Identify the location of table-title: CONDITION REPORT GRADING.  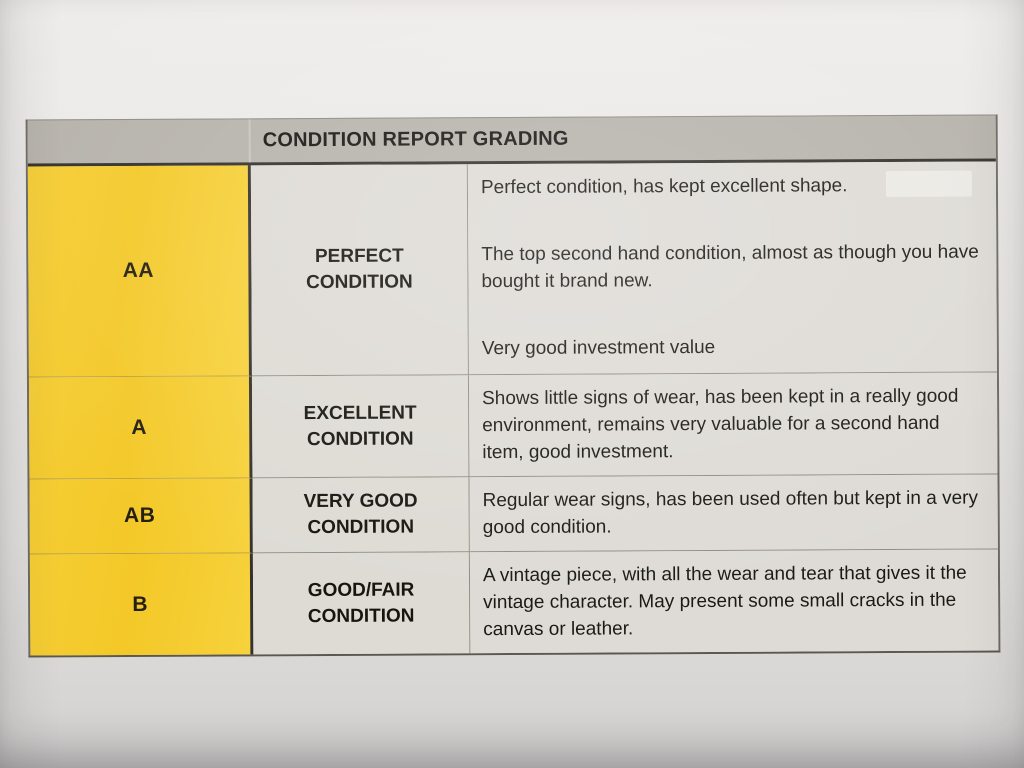
(415, 139).